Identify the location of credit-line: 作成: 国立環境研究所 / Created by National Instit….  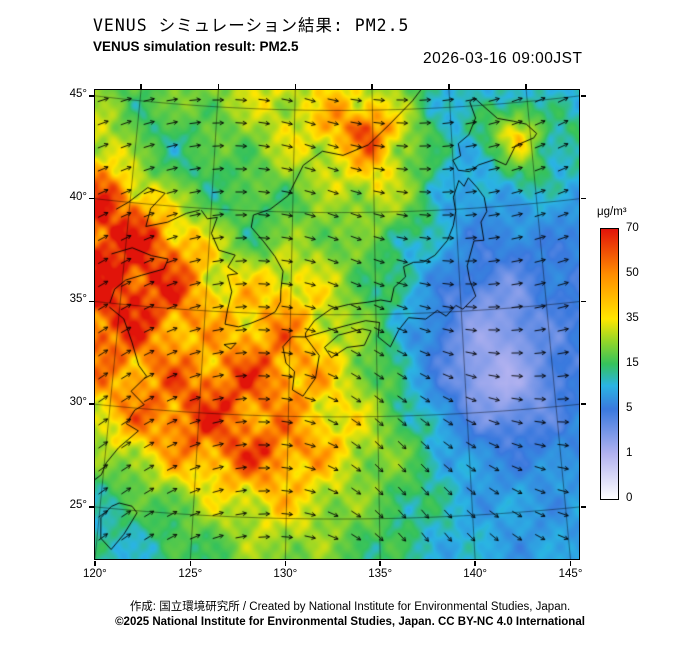
(350, 607).